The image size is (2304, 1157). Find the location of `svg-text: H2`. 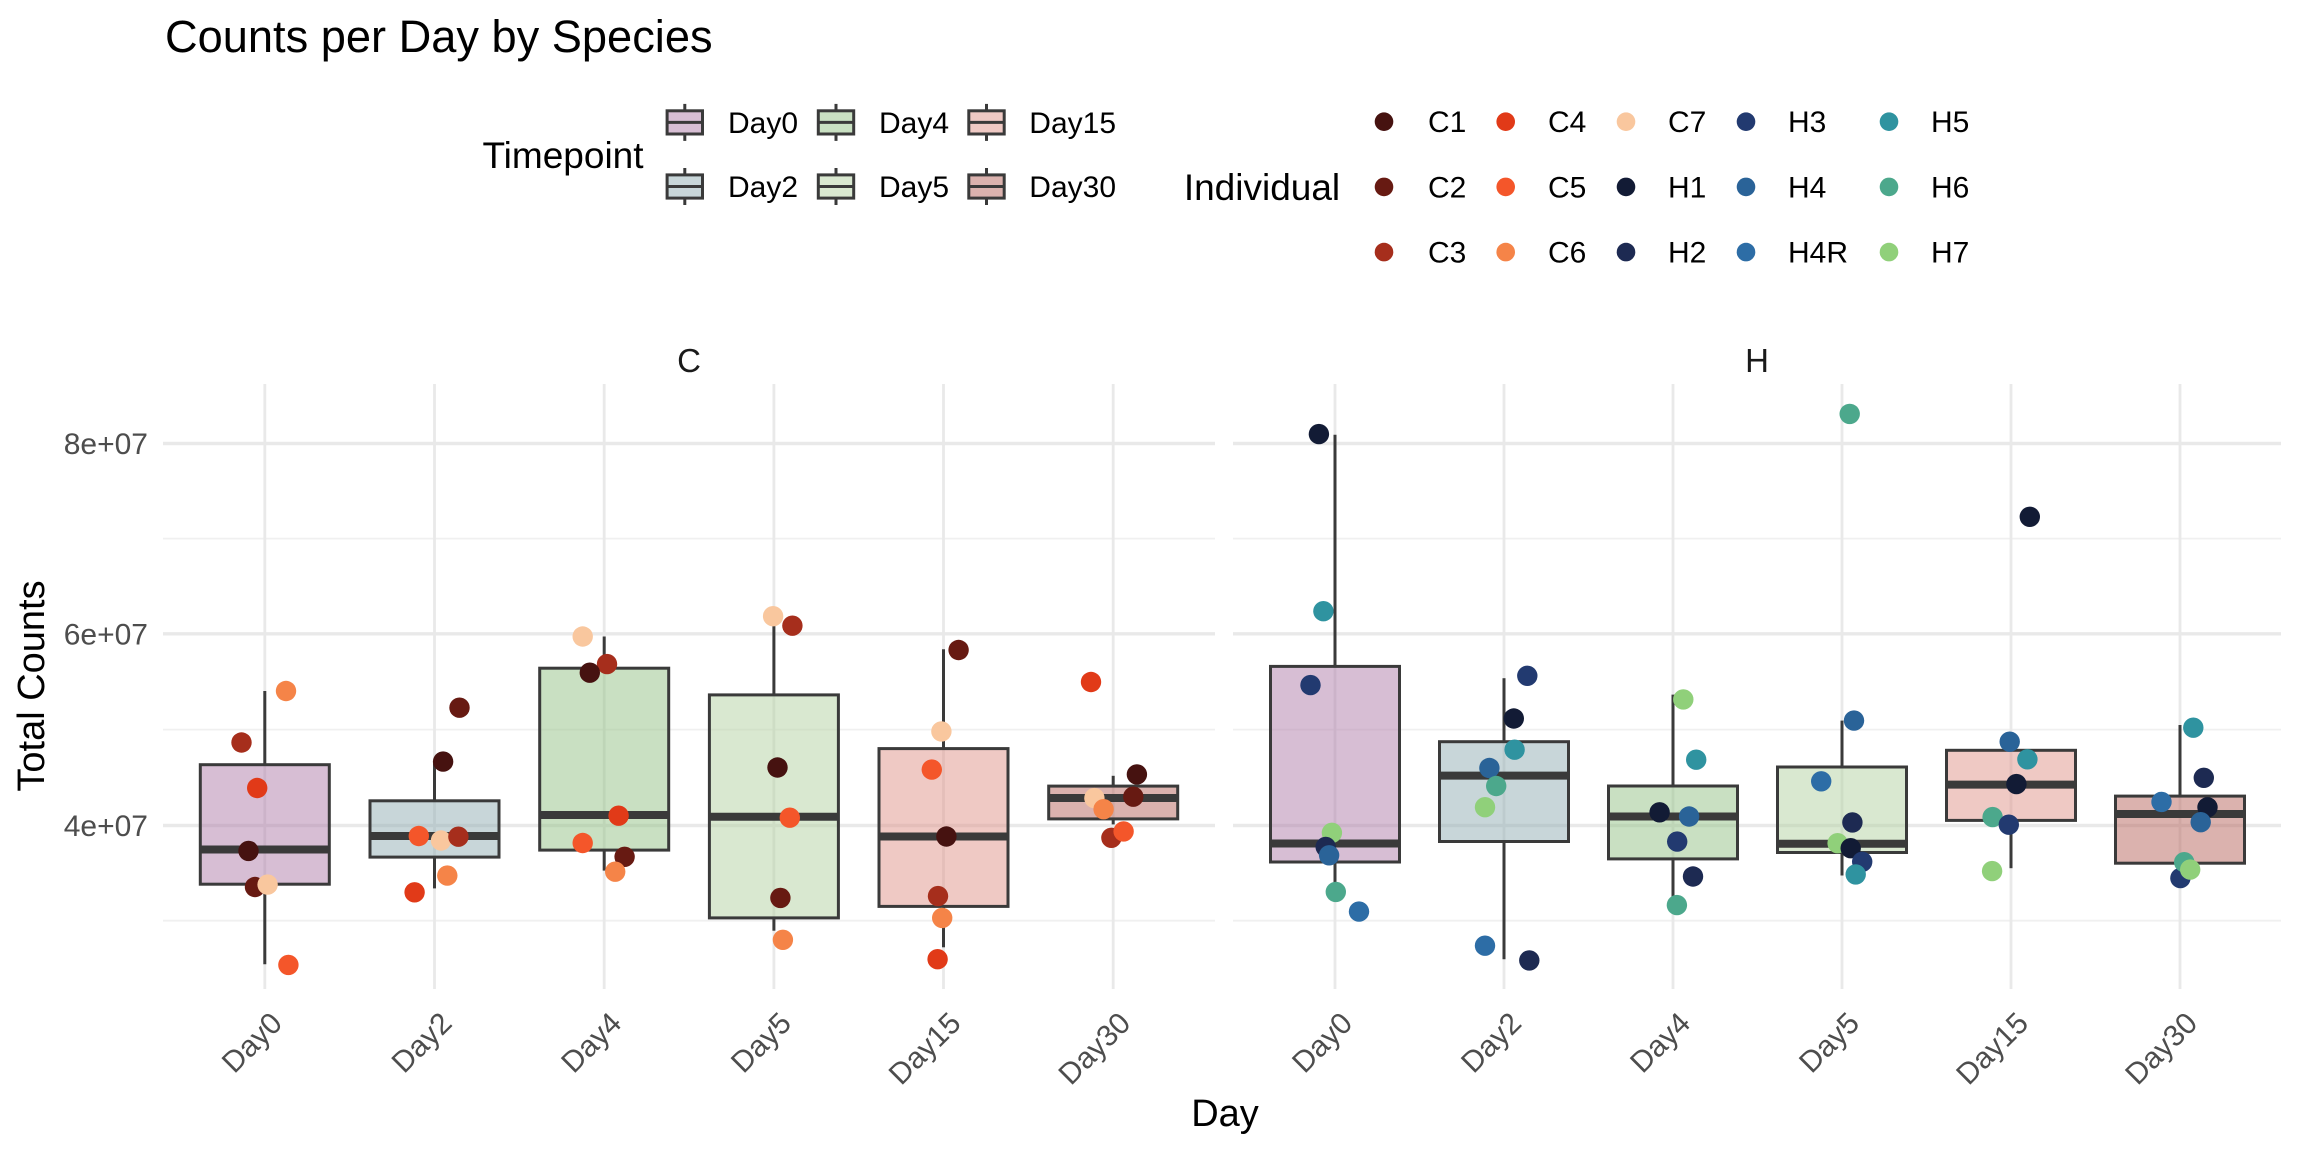

svg-text: H2 is located at coordinates (1687, 253).